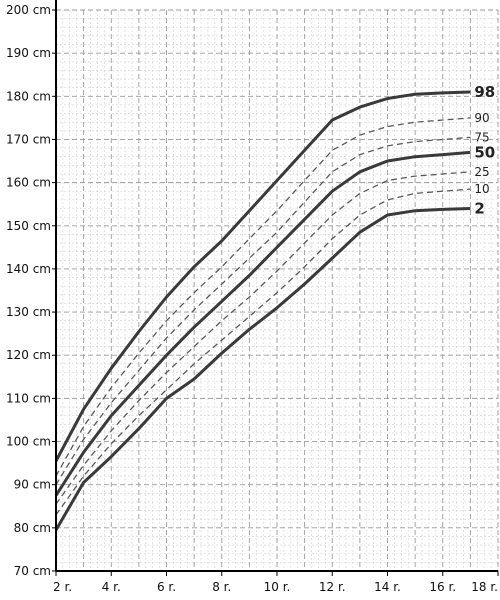 The image size is (500, 600). Describe the element at coordinates (481, 118) in the screenshot. I see `series-label-90: 90` at that location.